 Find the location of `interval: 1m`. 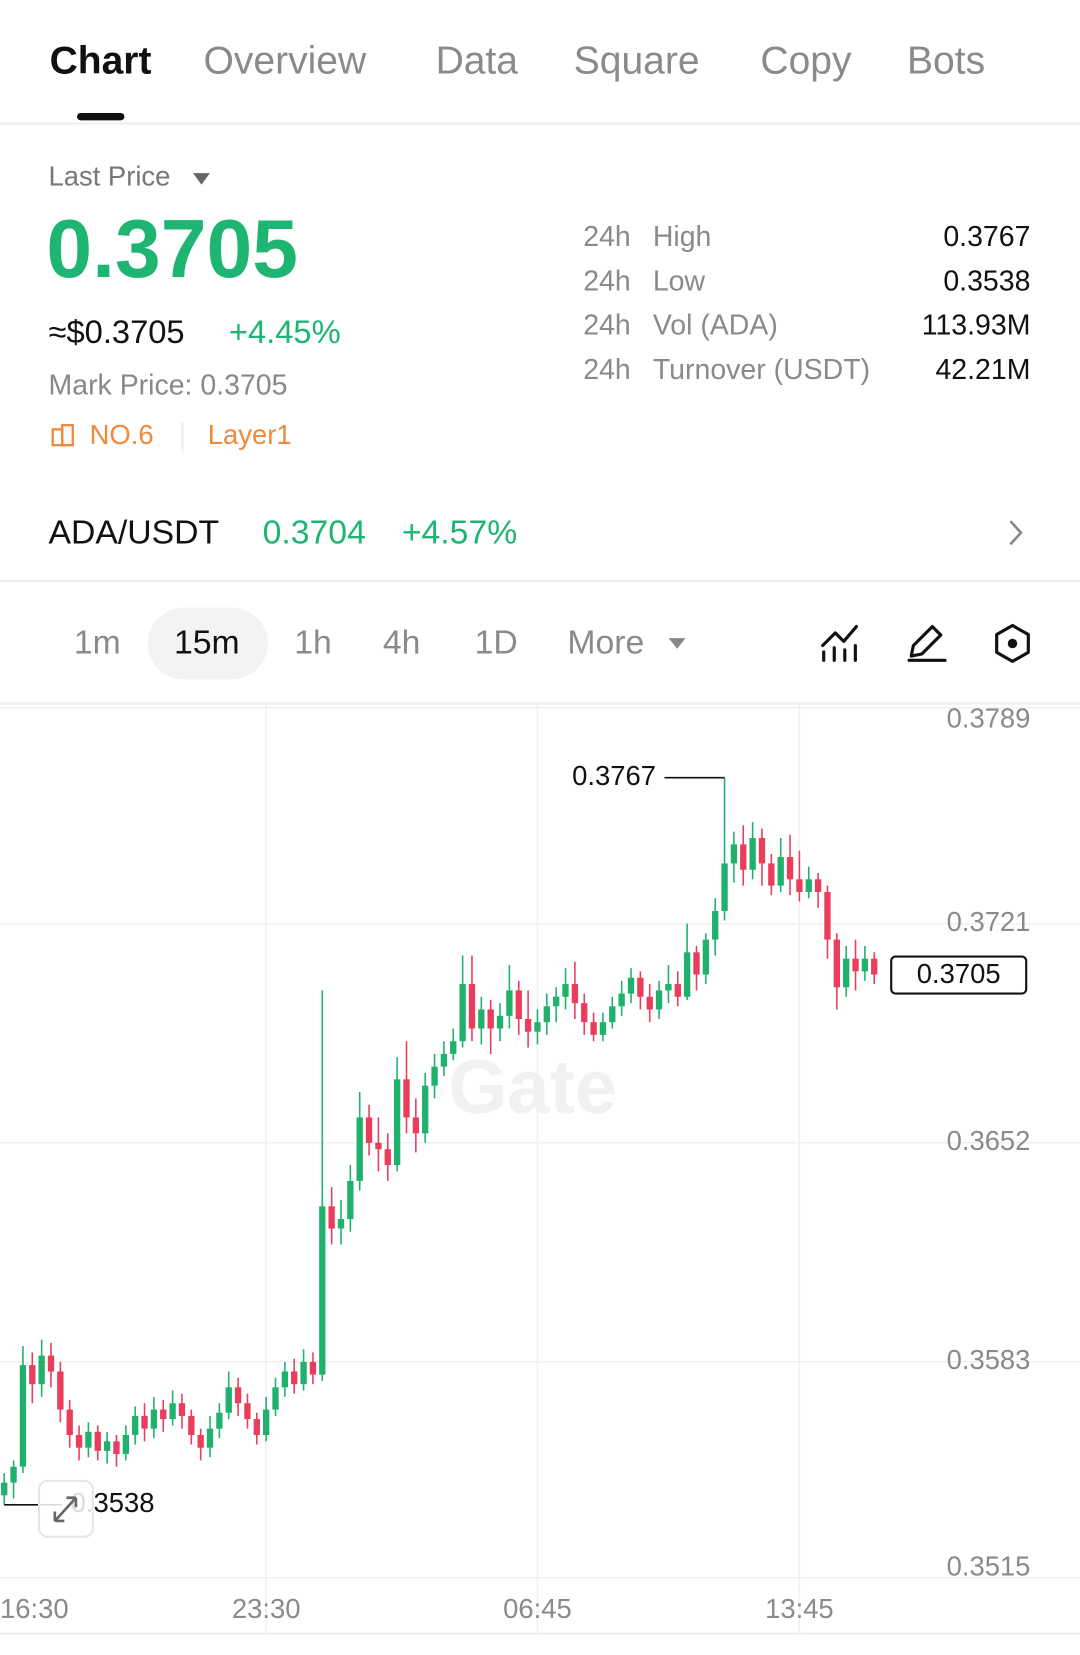

interval: 1m is located at coordinates (97, 642).